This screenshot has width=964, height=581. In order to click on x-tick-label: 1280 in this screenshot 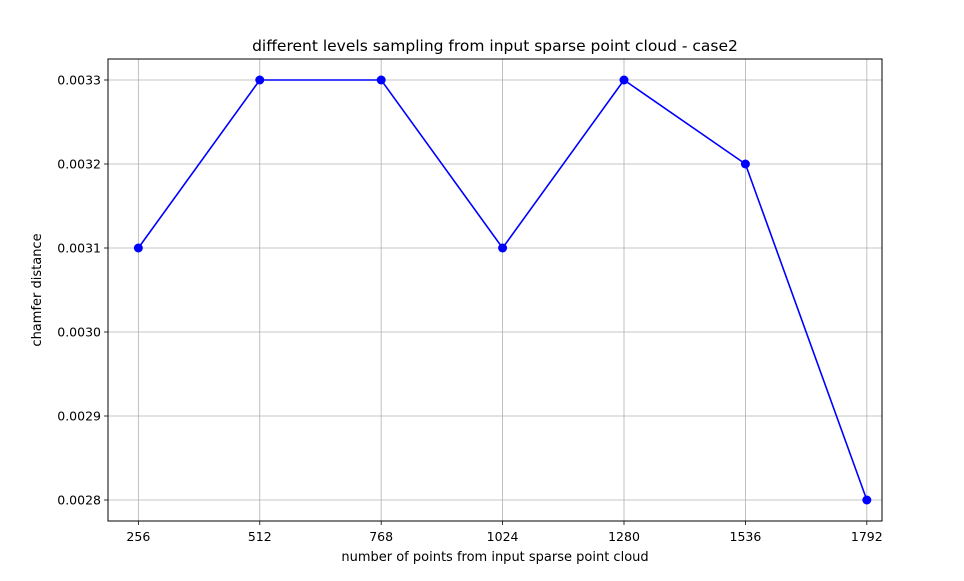, I will do `click(624, 536)`.